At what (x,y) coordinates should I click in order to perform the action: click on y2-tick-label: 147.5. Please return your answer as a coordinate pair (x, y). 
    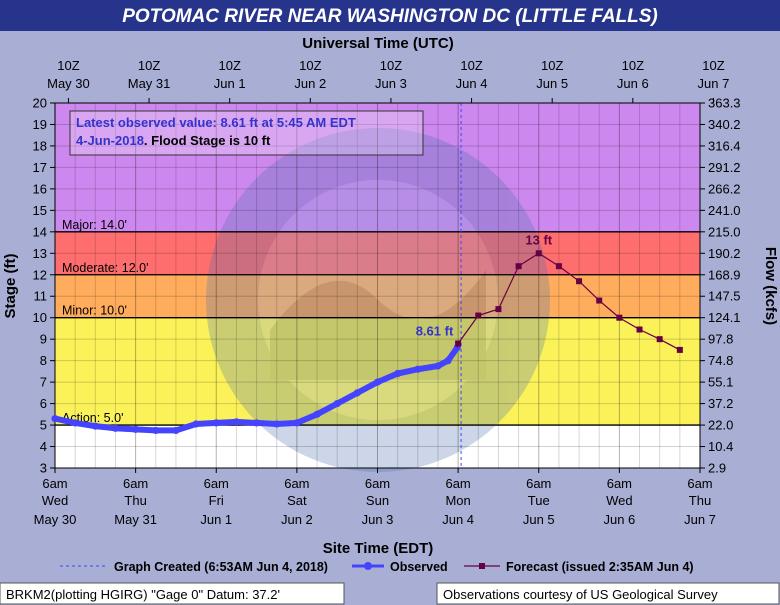
    Looking at the image, I should click on (724, 296).